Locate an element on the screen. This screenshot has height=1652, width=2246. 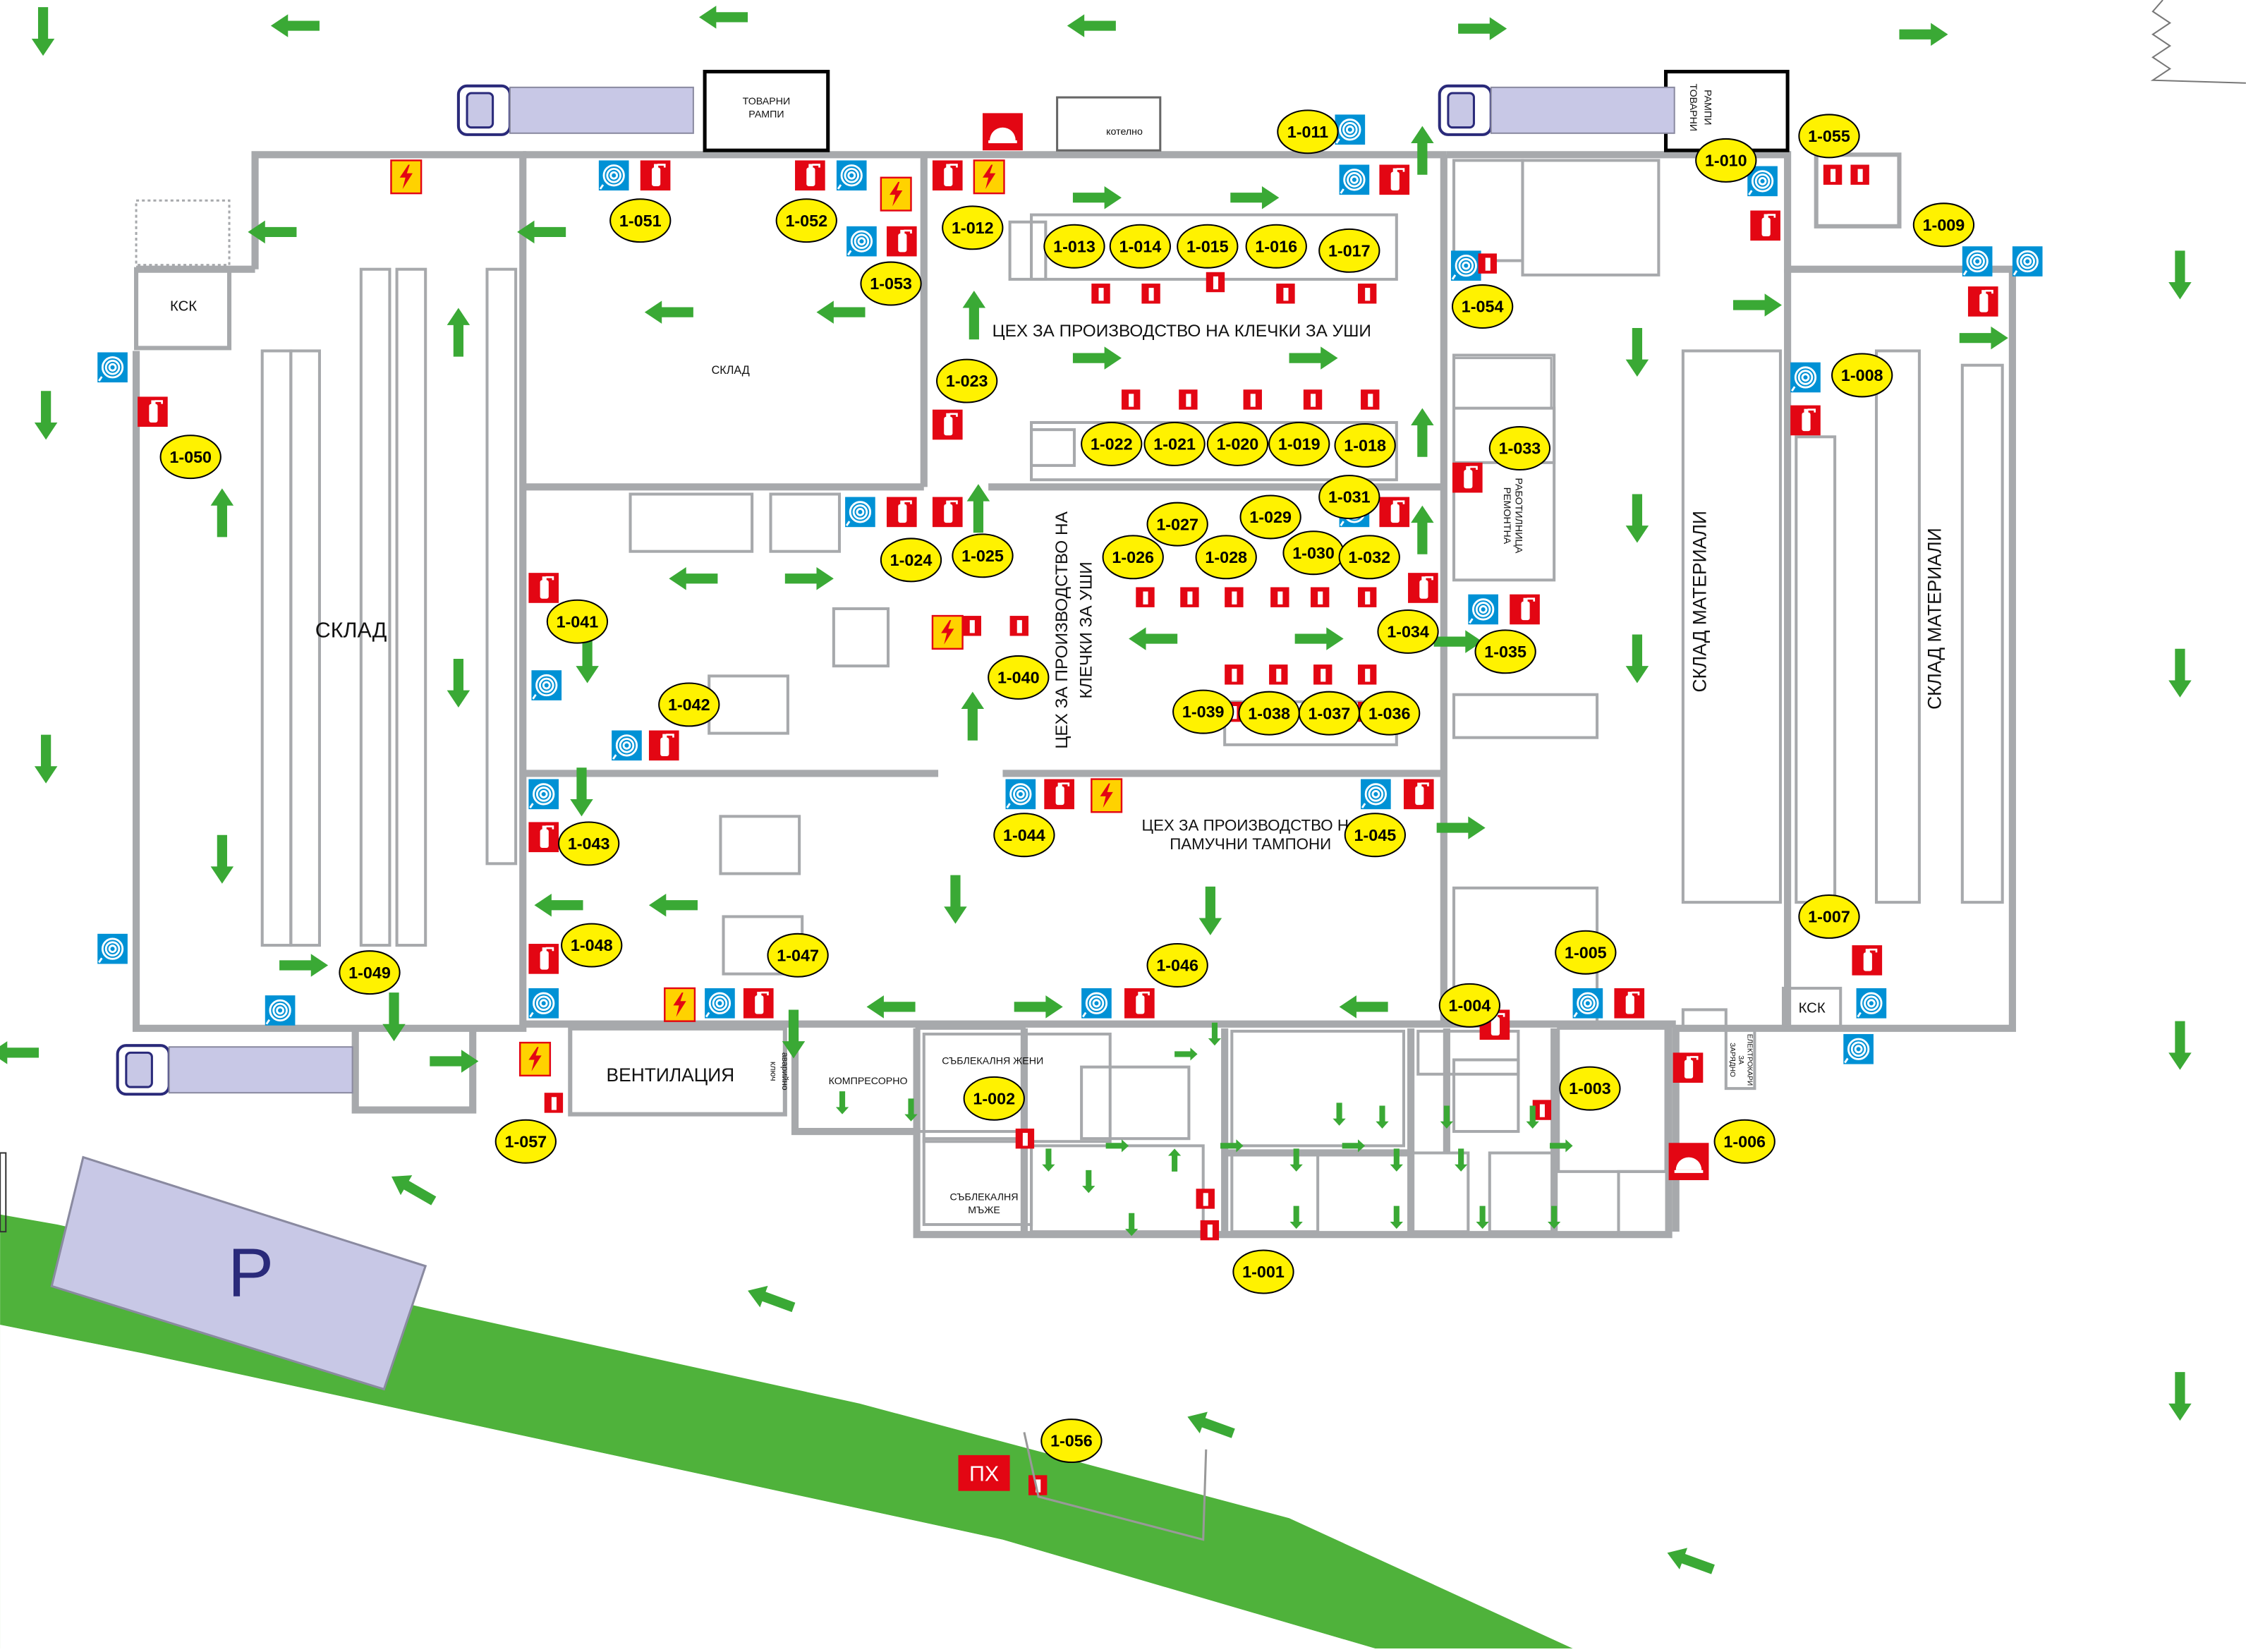
marker-1-056: 1-056 is located at coordinates (1071, 1441).